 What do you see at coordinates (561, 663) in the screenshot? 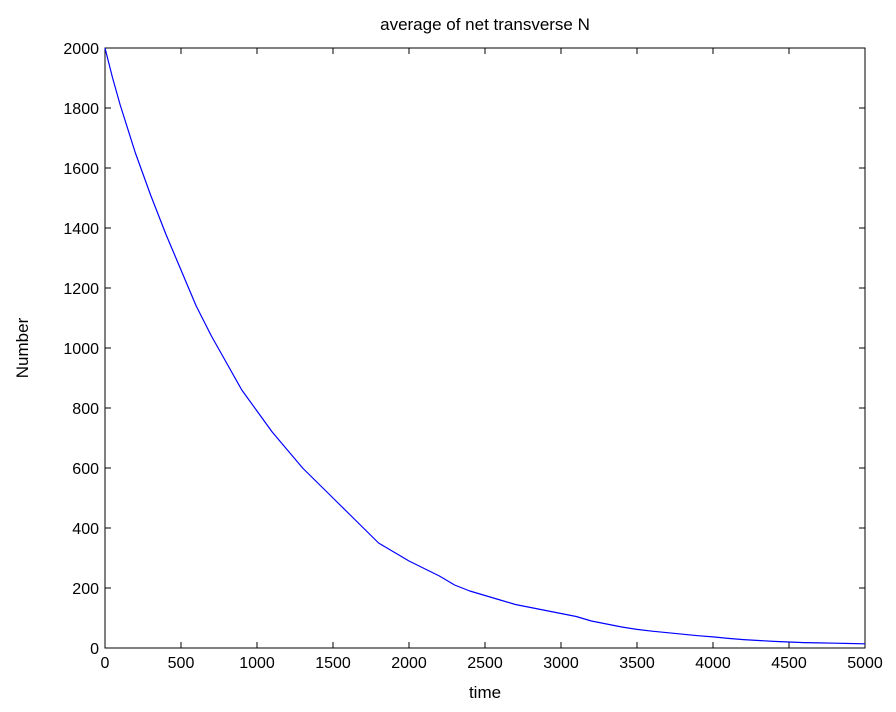
I see `x-tick-label: 3000` at bounding box center [561, 663].